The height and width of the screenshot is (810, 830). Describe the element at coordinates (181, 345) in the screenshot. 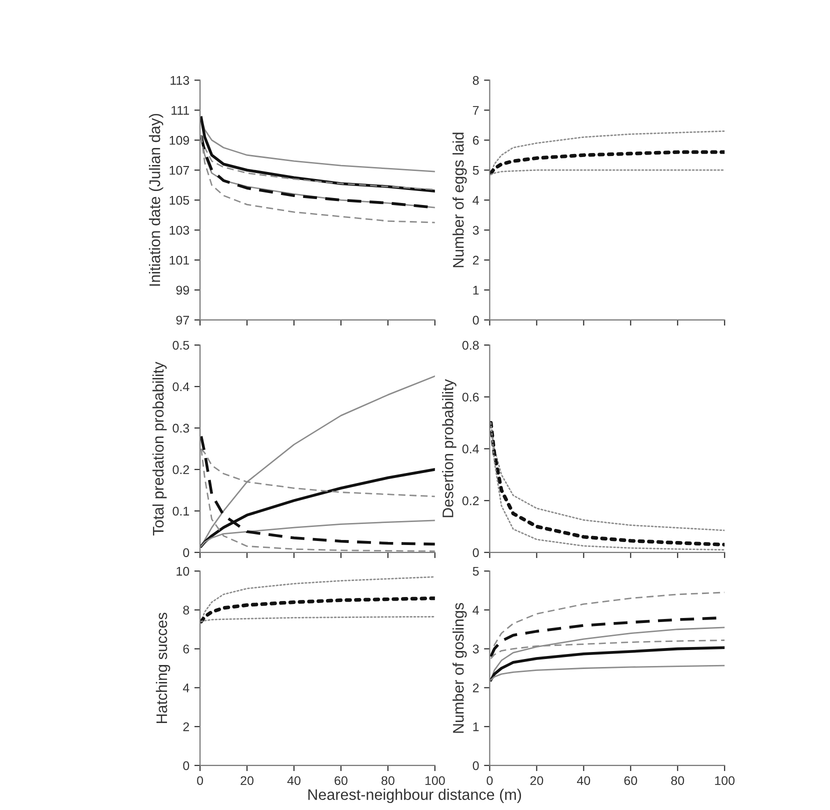

I see `y-tick-label: 0.5` at that location.